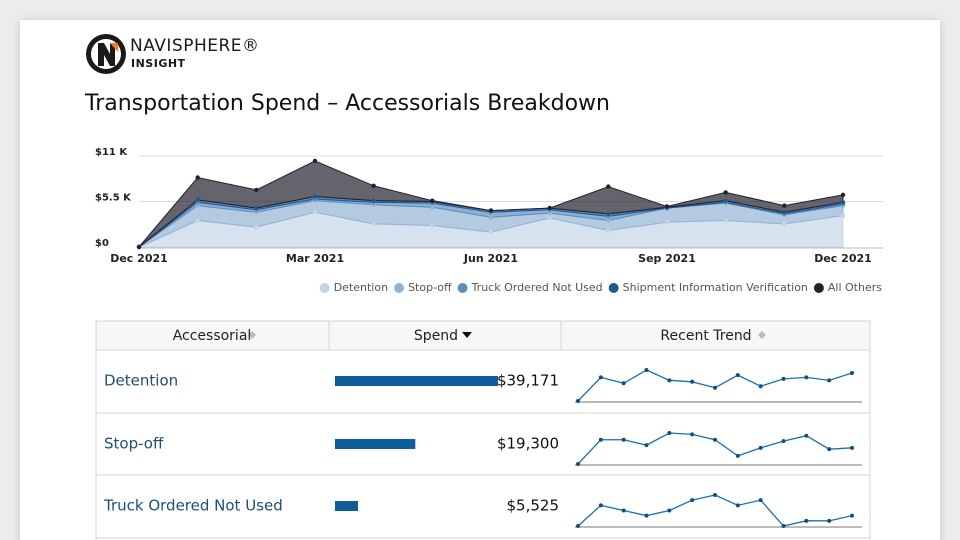  What do you see at coordinates (528, 381) in the screenshot?
I see `spend-label: $39,171` at bounding box center [528, 381].